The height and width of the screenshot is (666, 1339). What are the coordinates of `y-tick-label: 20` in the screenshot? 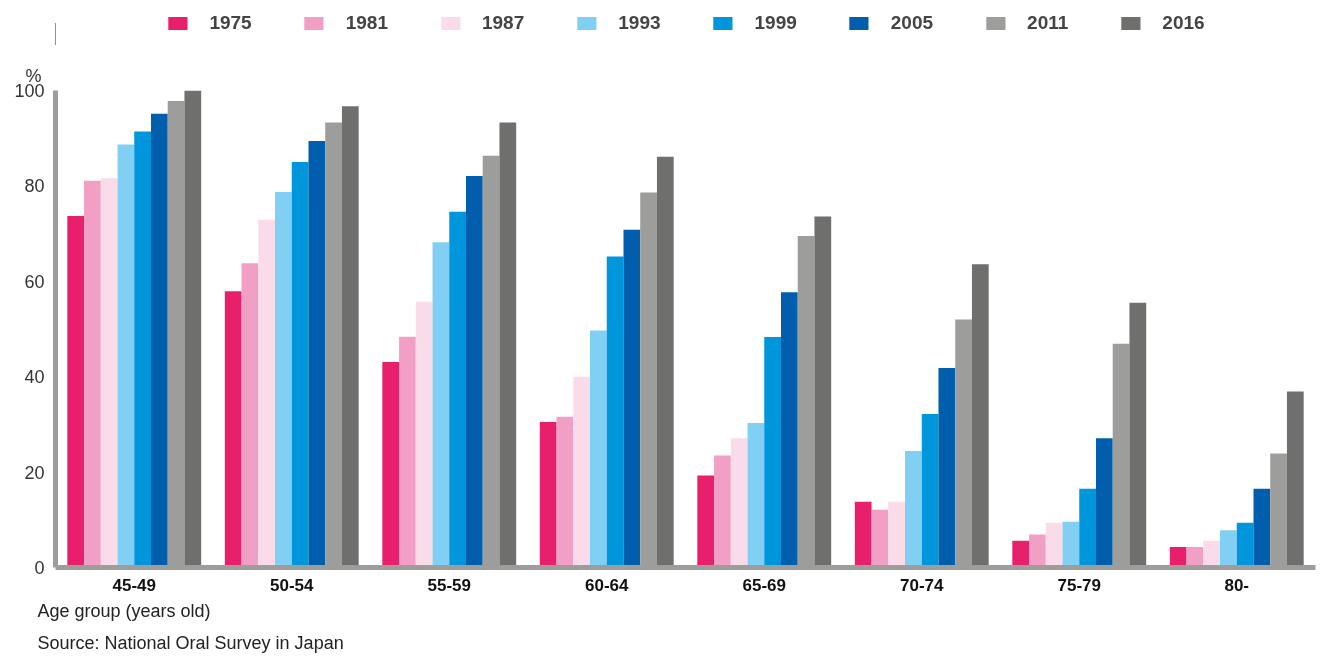 It's located at (34, 472).